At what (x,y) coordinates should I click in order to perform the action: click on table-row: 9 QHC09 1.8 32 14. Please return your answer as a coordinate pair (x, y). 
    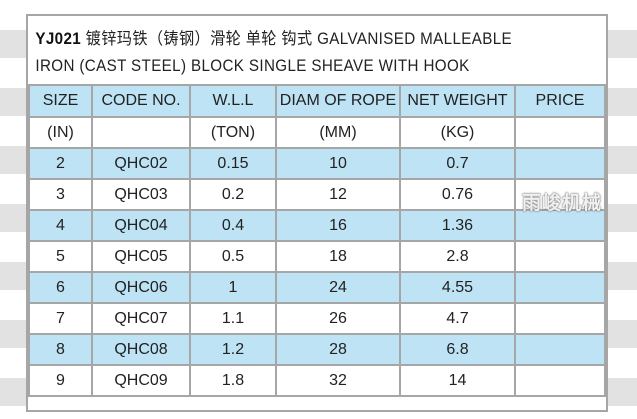
    Looking at the image, I should click on (317, 380).